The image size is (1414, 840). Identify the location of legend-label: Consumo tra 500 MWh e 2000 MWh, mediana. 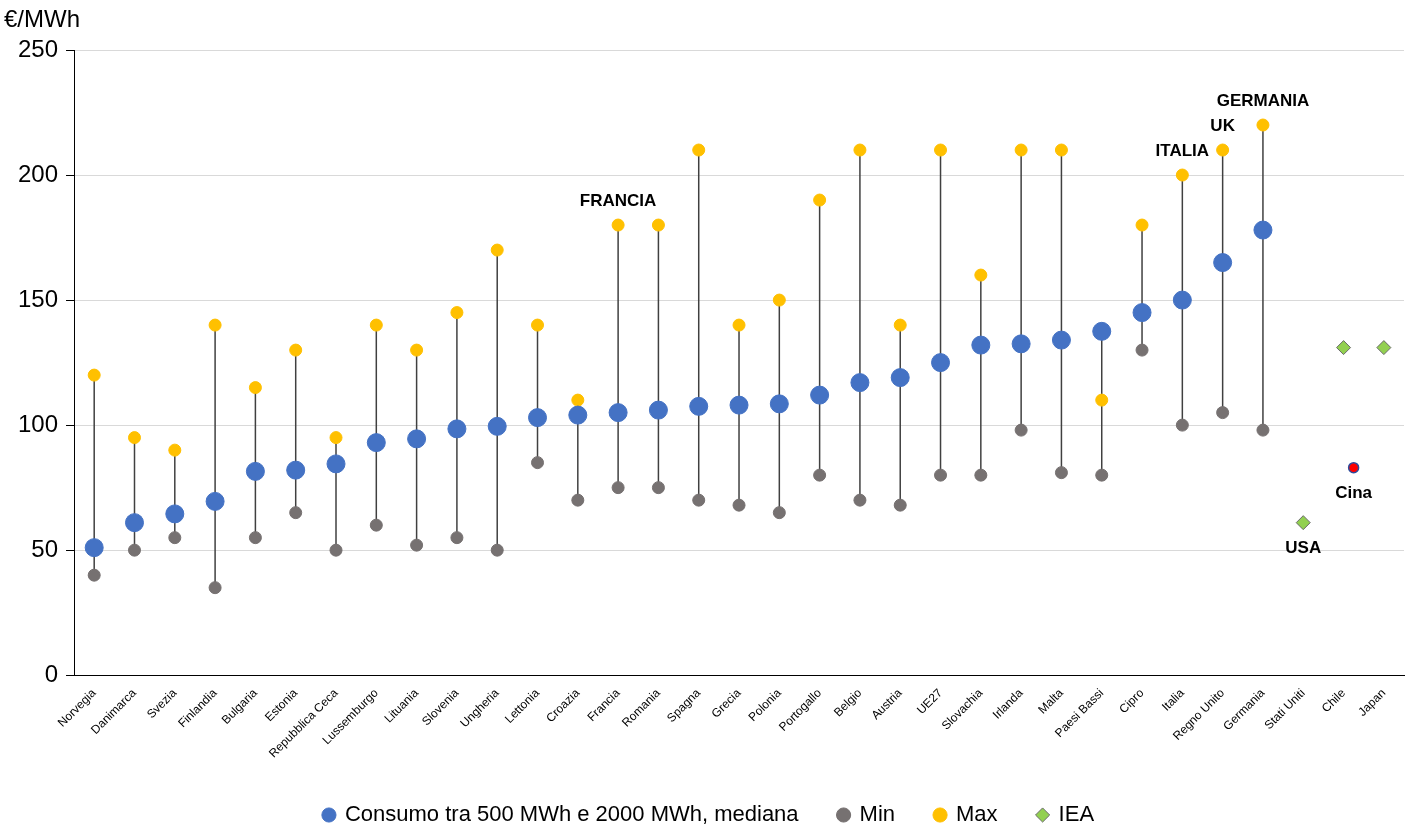
(572, 814).